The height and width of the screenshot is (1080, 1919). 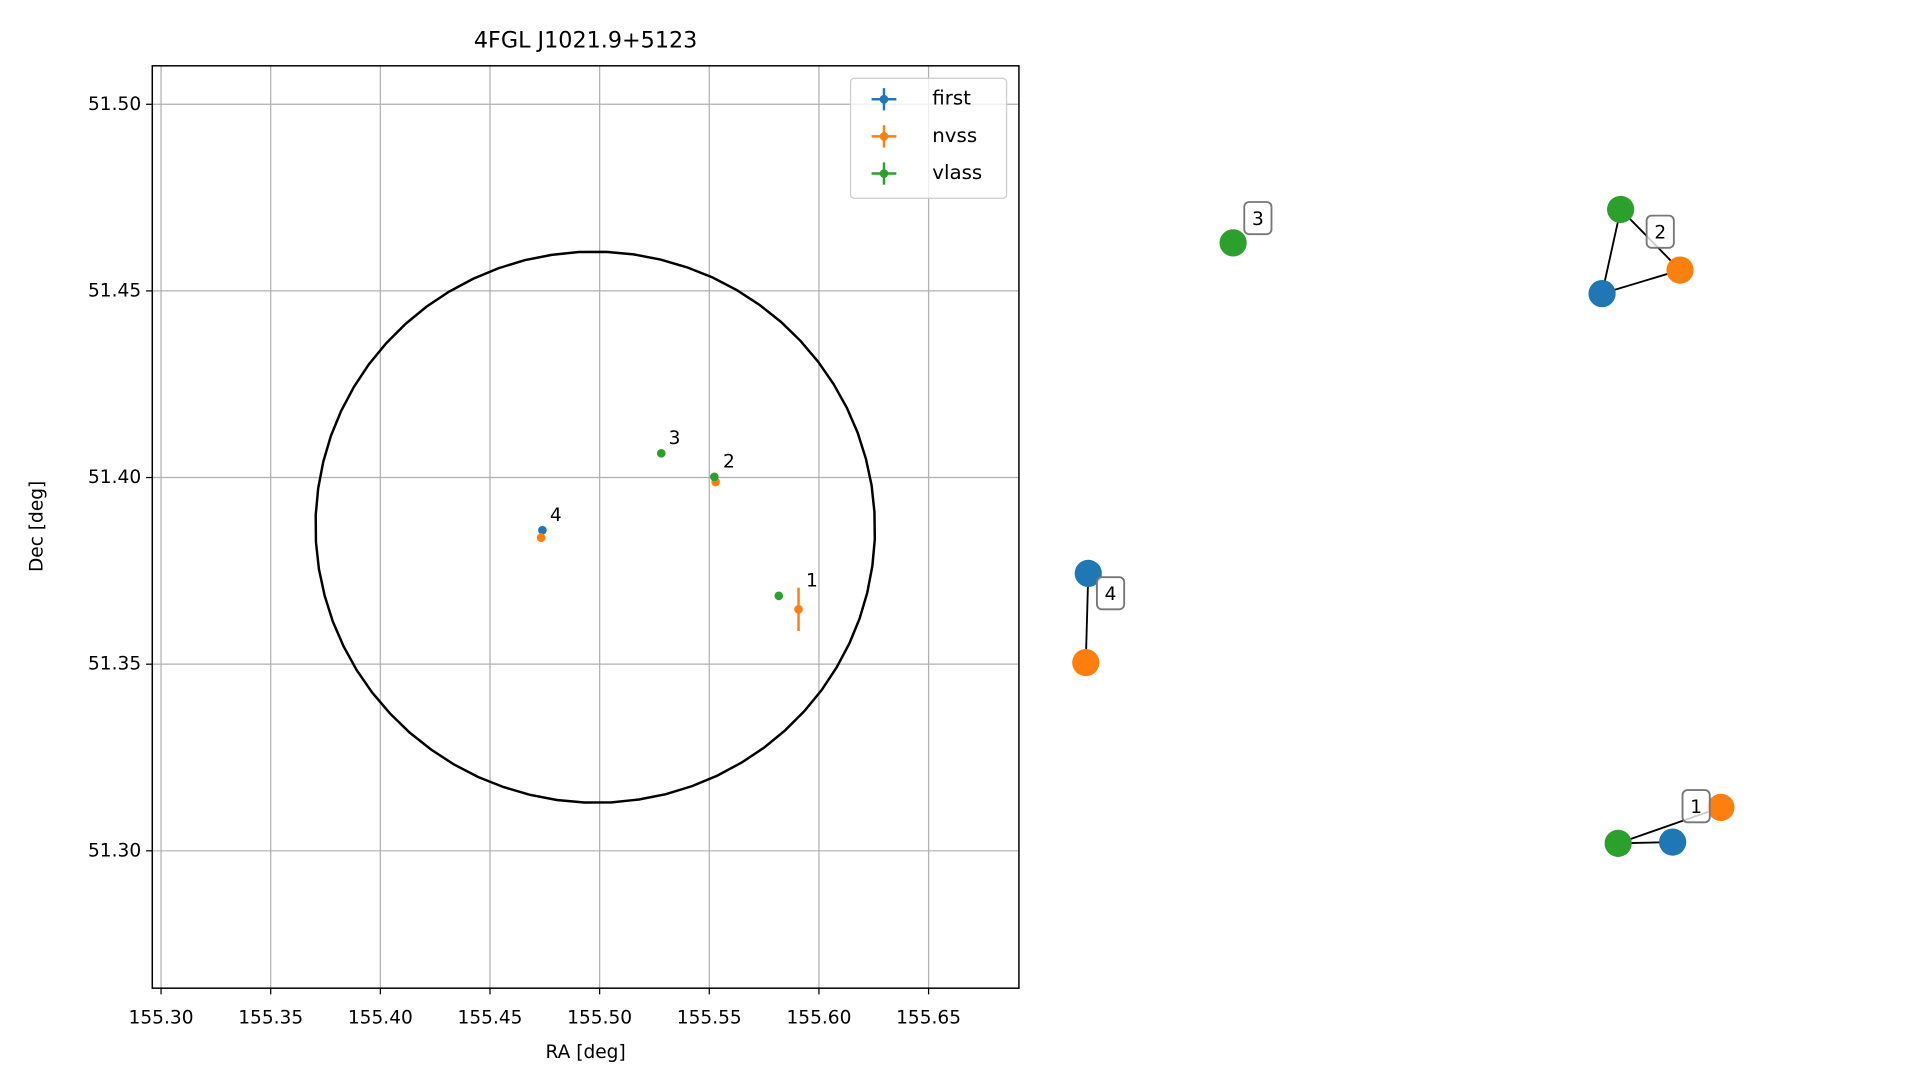 I want to click on x-tick-label: 155.60, so click(x=818, y=1017).